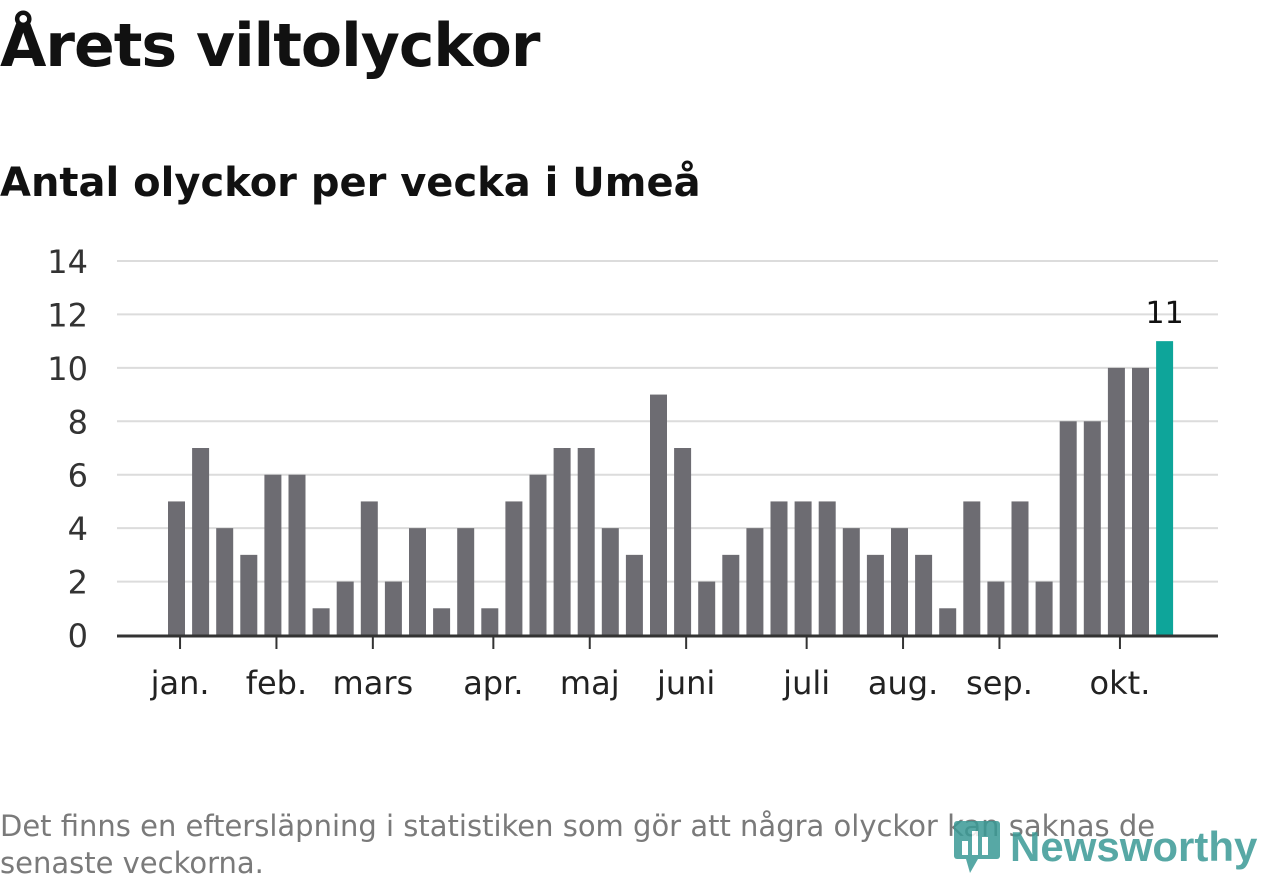  What do you see at coordinates (350, 183) in the screenshot?
I see `chart-subtitle: Antal olyckor per vecka i Umeå` at bounding box center [350, 183].